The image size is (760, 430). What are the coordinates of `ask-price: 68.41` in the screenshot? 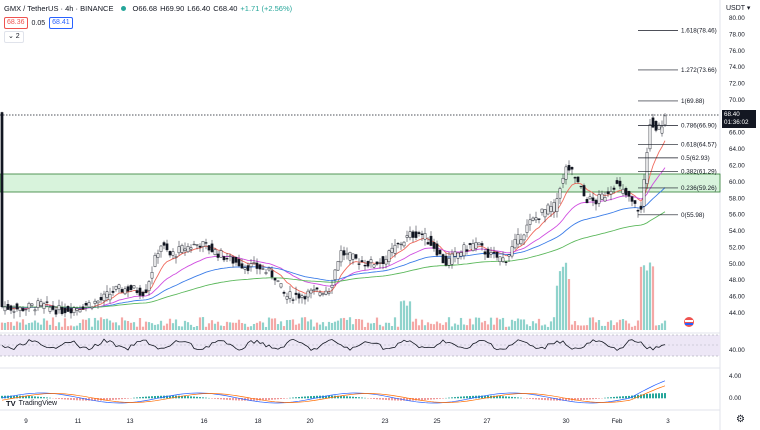 It's located at (61, 23).